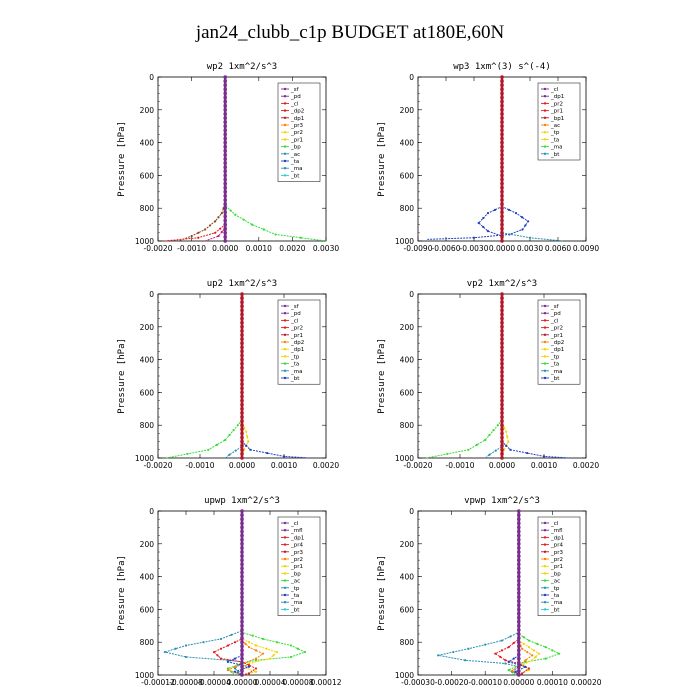 The height and width of the screenshot is (700, 700). What do you see at coordinates (238, 593) in the screenshot?
I see `series-line-bp` at bounding box center [238, 593].